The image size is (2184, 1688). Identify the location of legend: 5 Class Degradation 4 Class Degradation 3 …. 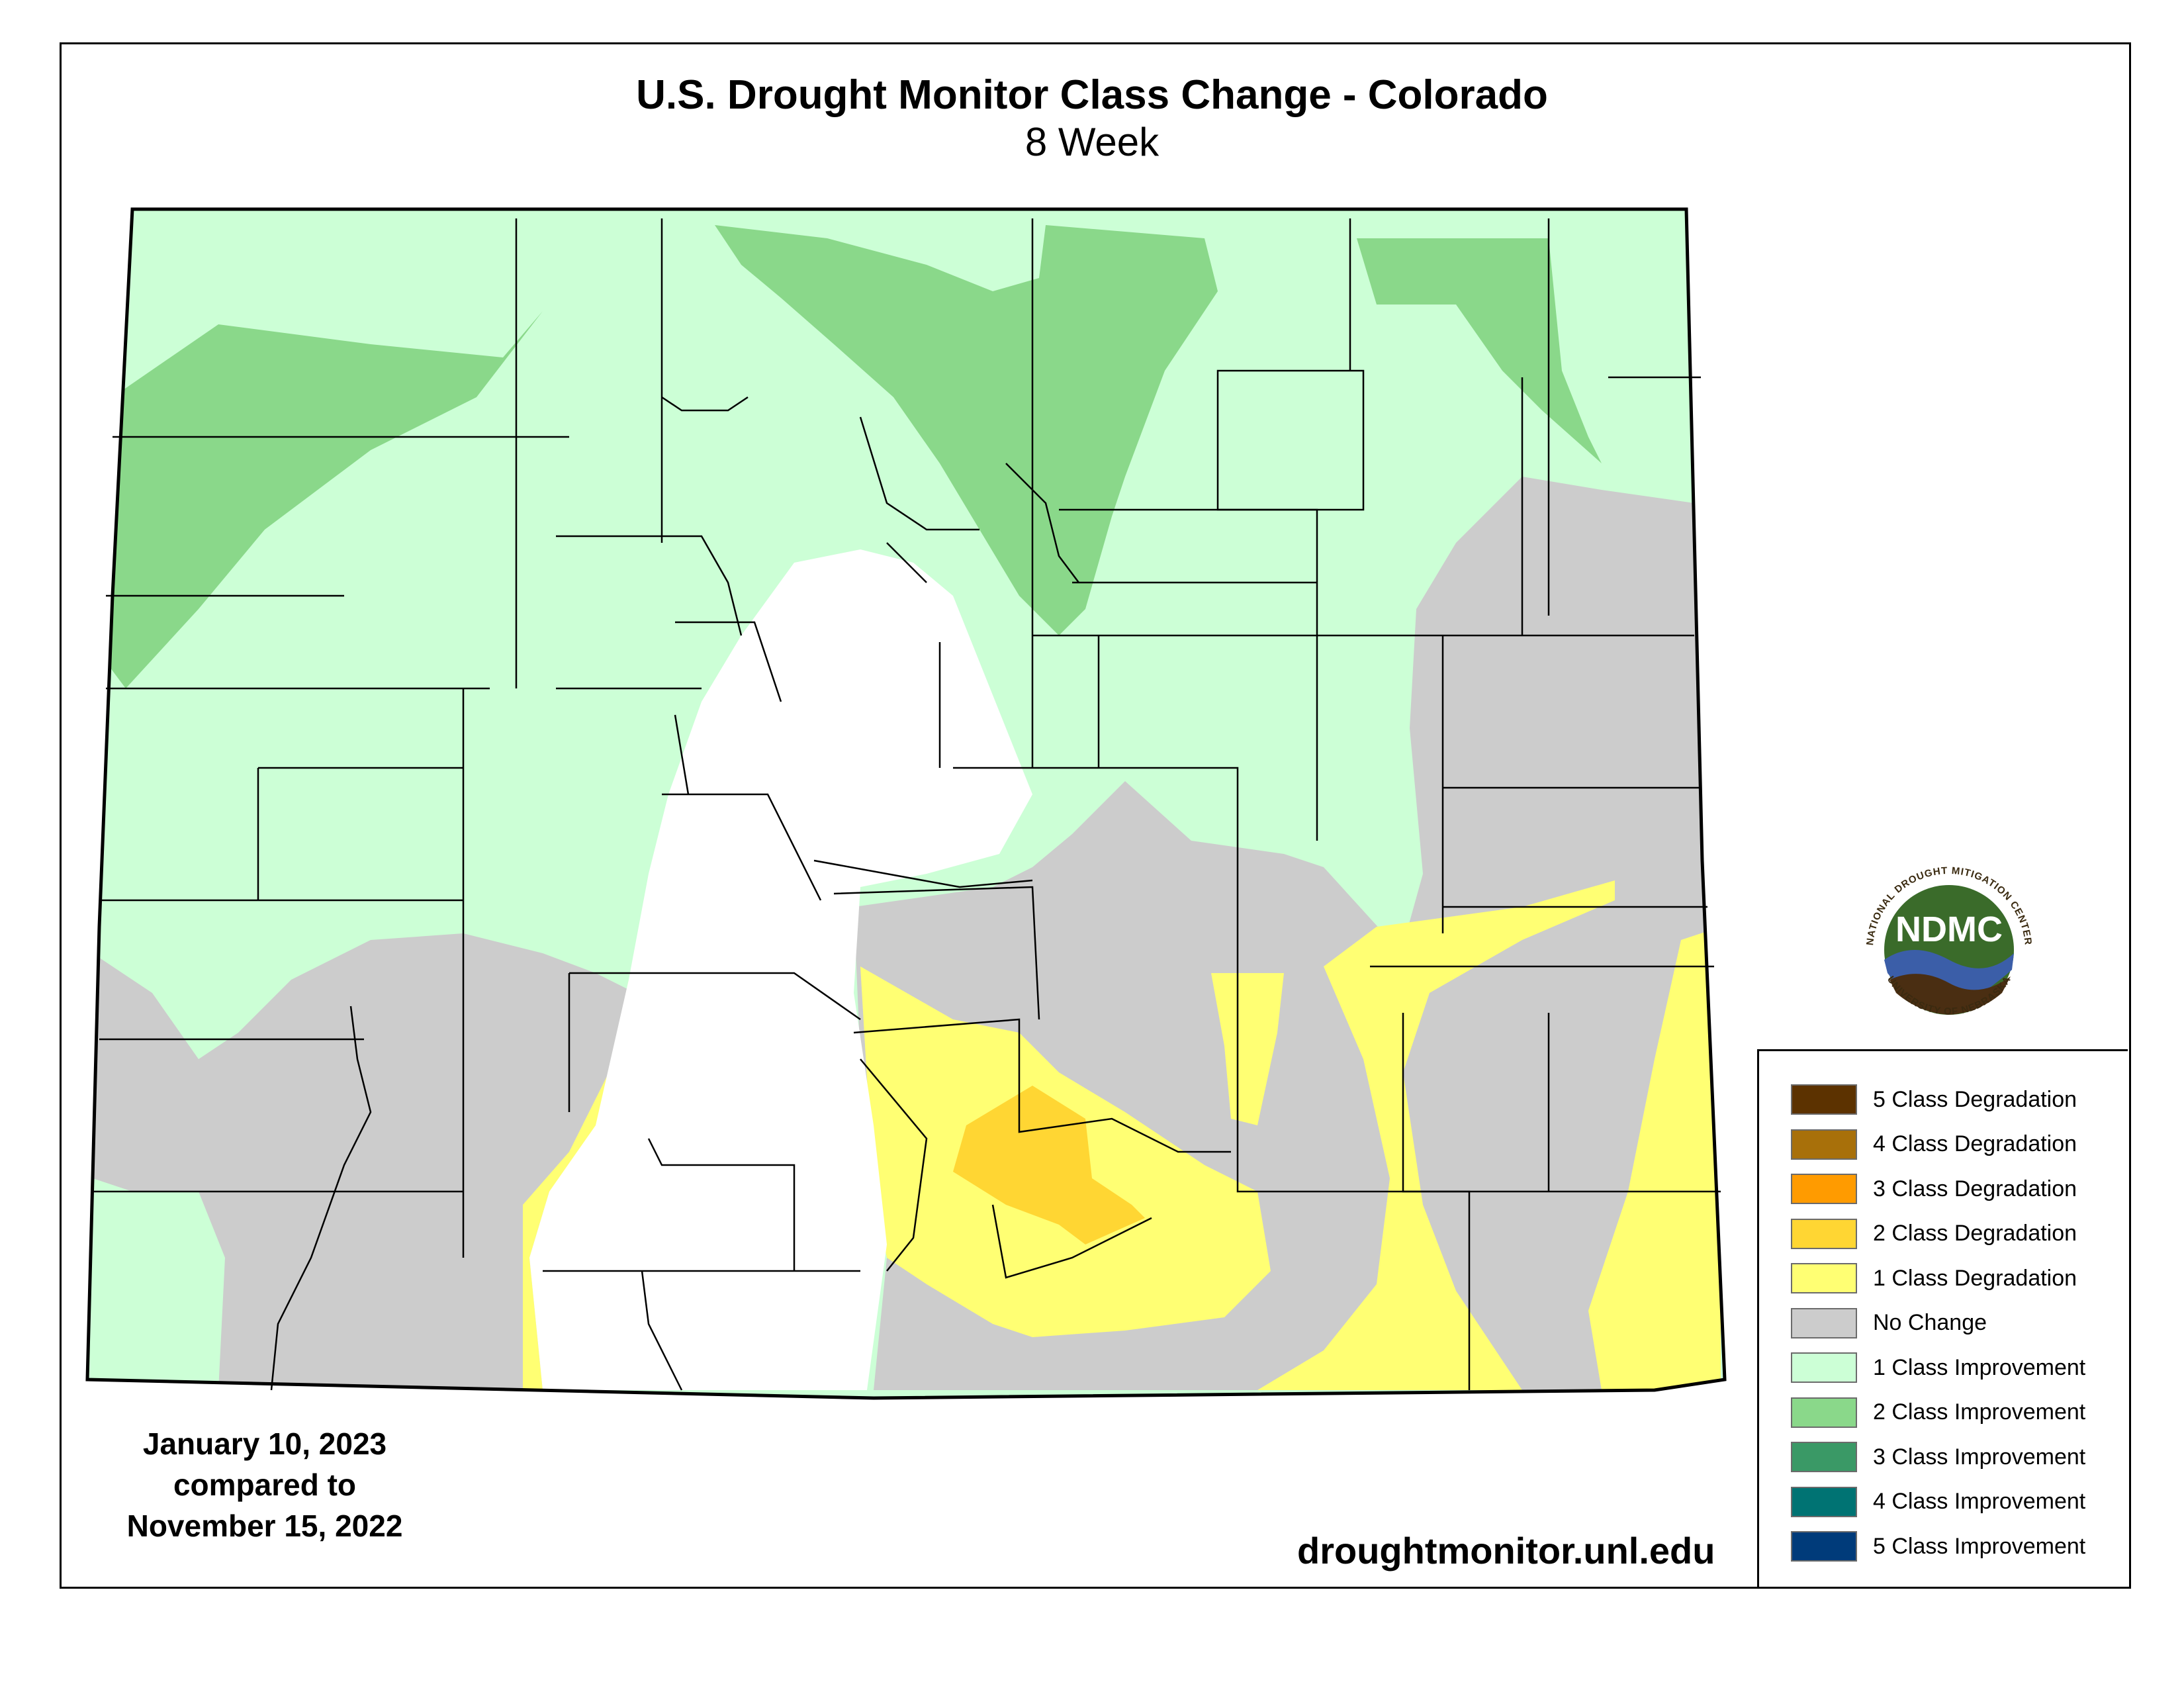
(1942, 1318).